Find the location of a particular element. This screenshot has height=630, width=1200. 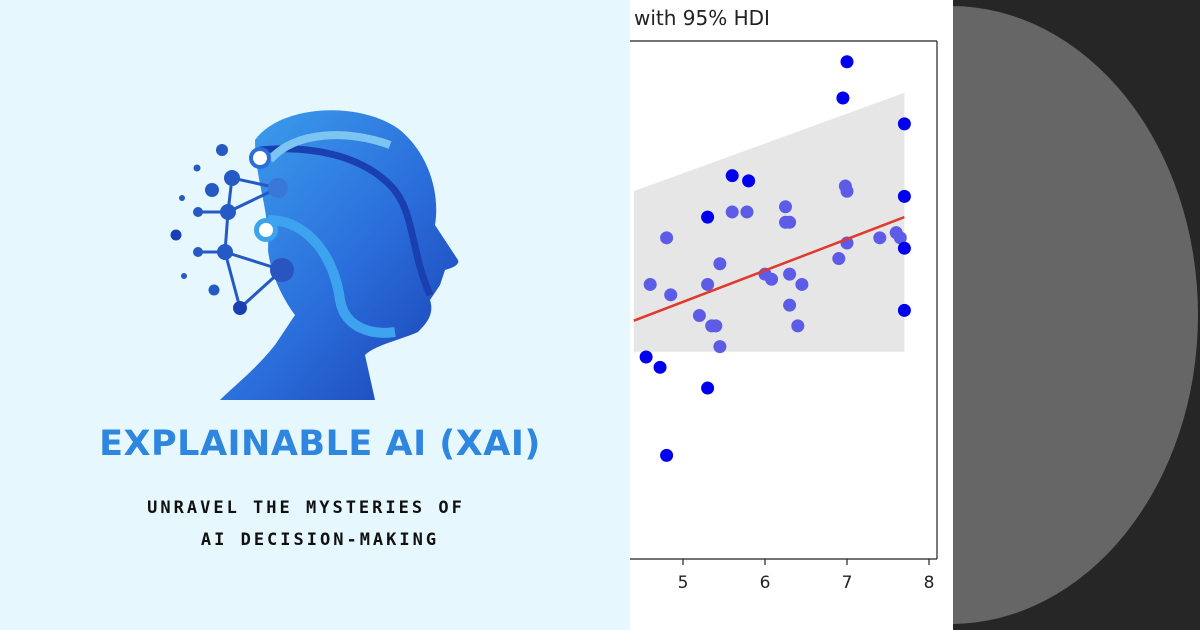

points-outside-hdi is located at coordinates (775, 258).